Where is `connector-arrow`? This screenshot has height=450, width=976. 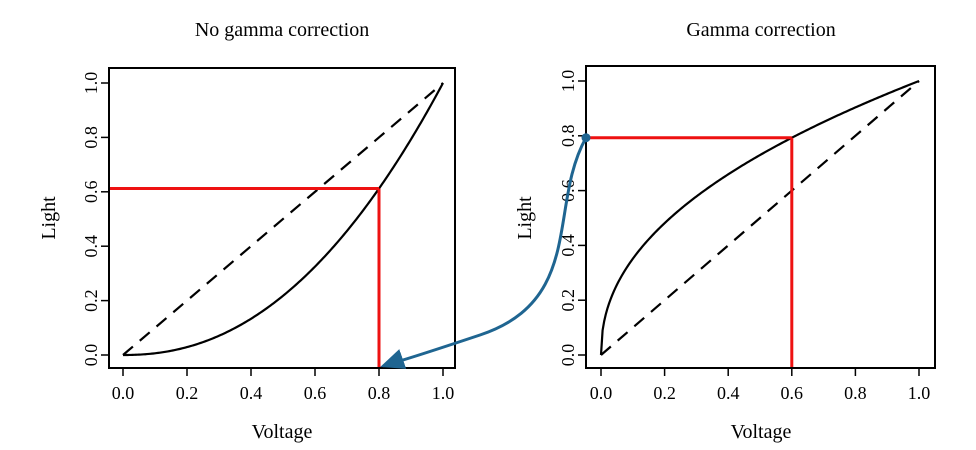 connector-arrow is located at coordinates (484, 252).